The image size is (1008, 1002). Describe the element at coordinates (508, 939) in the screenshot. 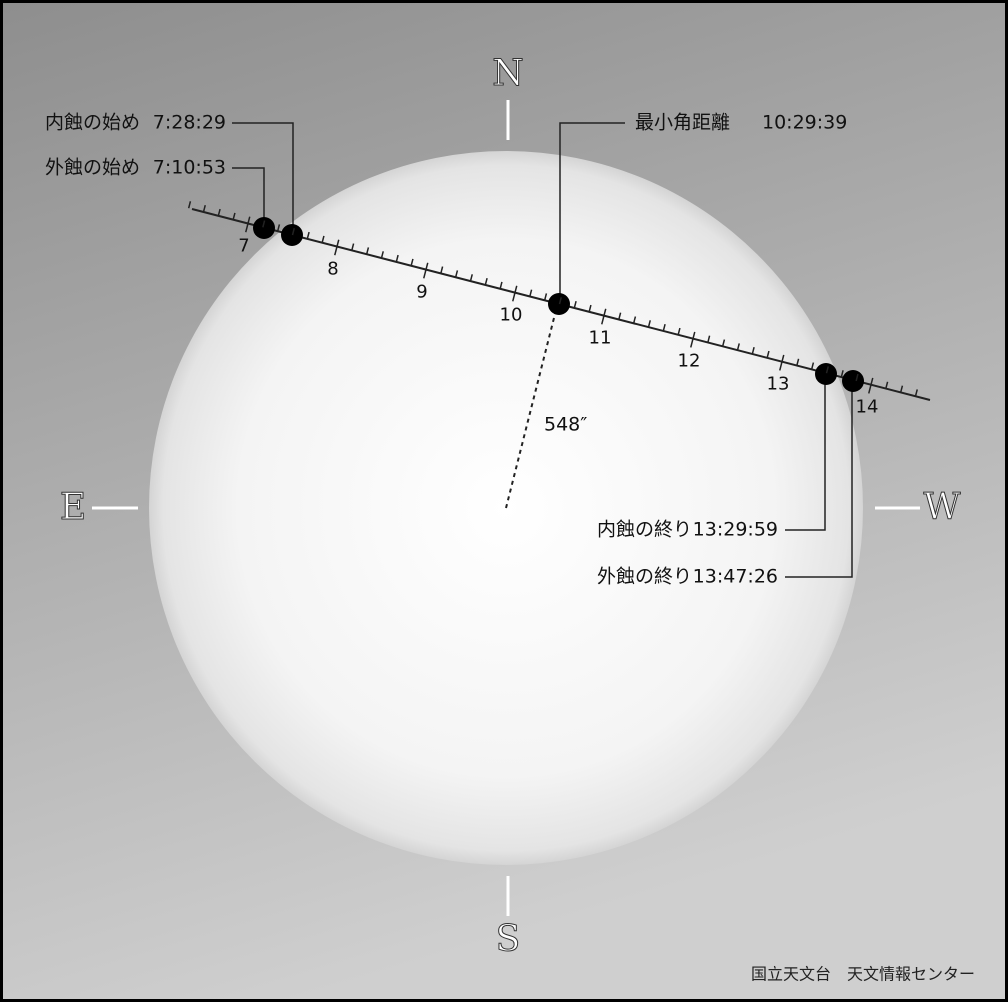

I see `south: S` at that location.